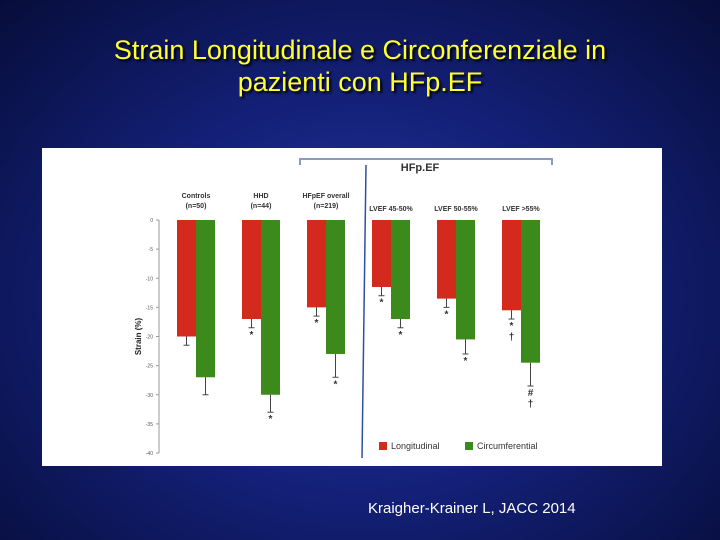 The width and height of the screenshot is (720, 540). I want to click on category-label-n: (n=44), so click(261, 206).